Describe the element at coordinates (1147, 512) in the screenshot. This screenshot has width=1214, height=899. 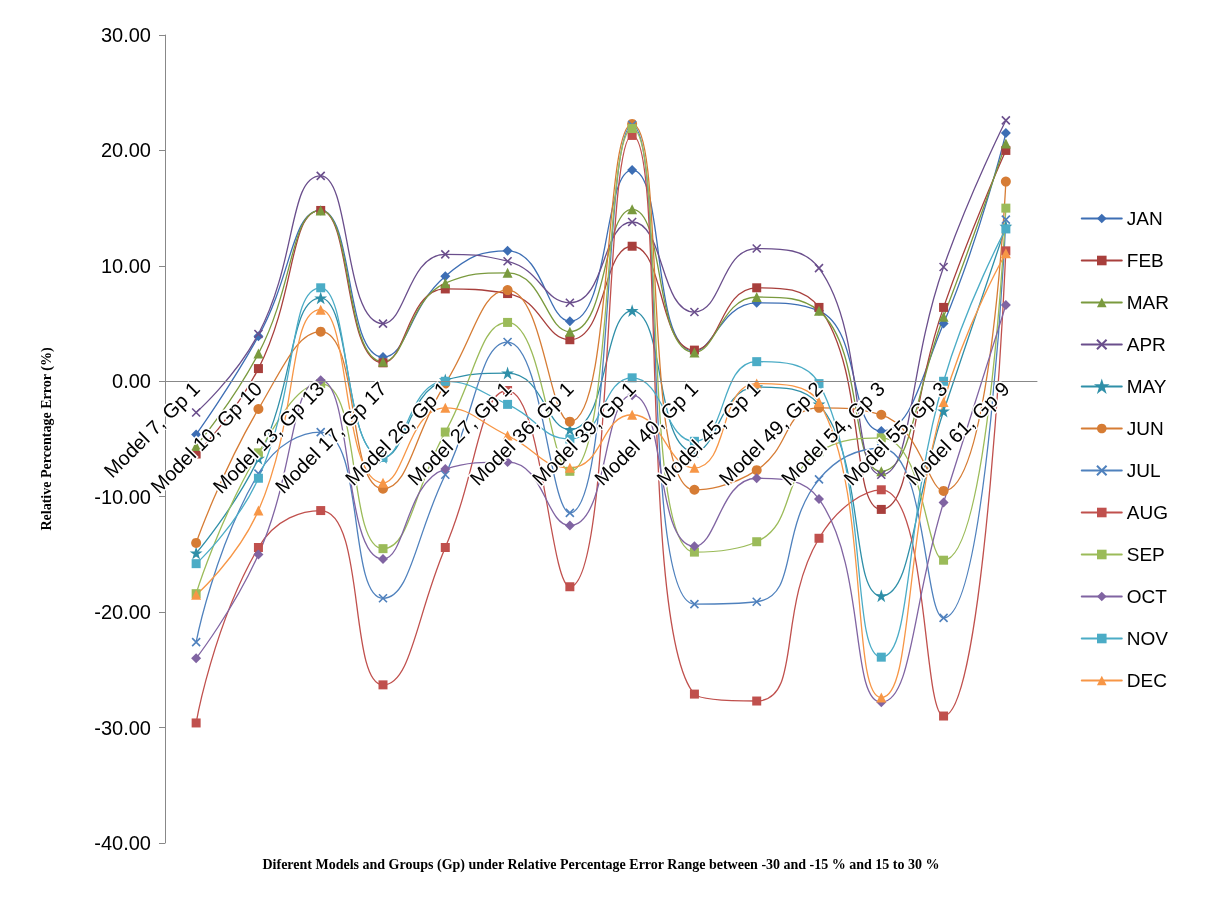
I see `legend-label: AUG` at that location.